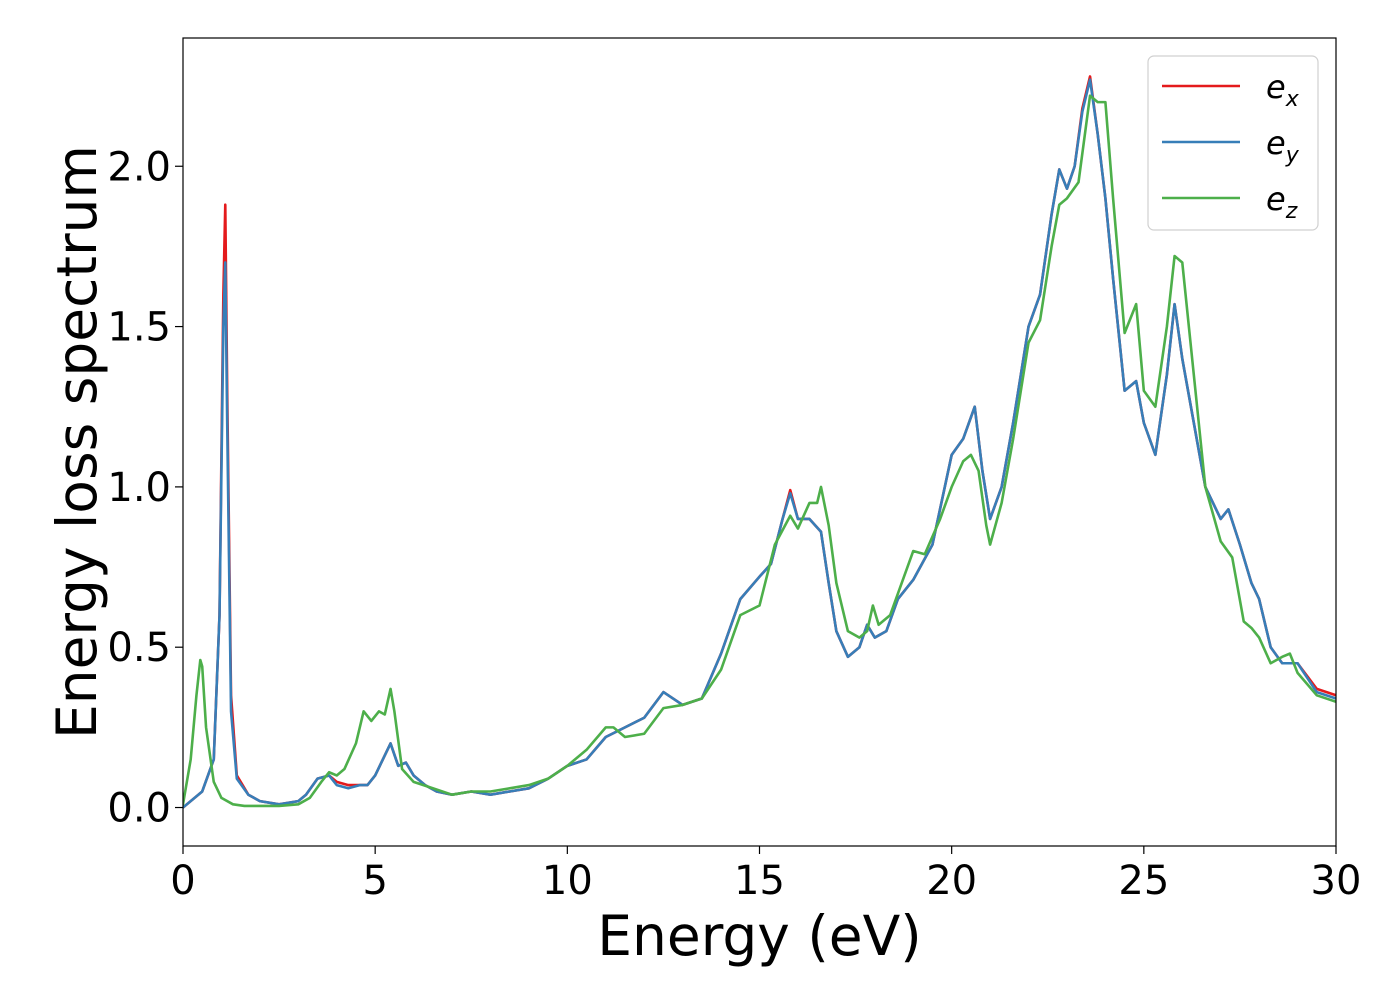  I want to click on x-tick-label: 25, so click(1143, 881).